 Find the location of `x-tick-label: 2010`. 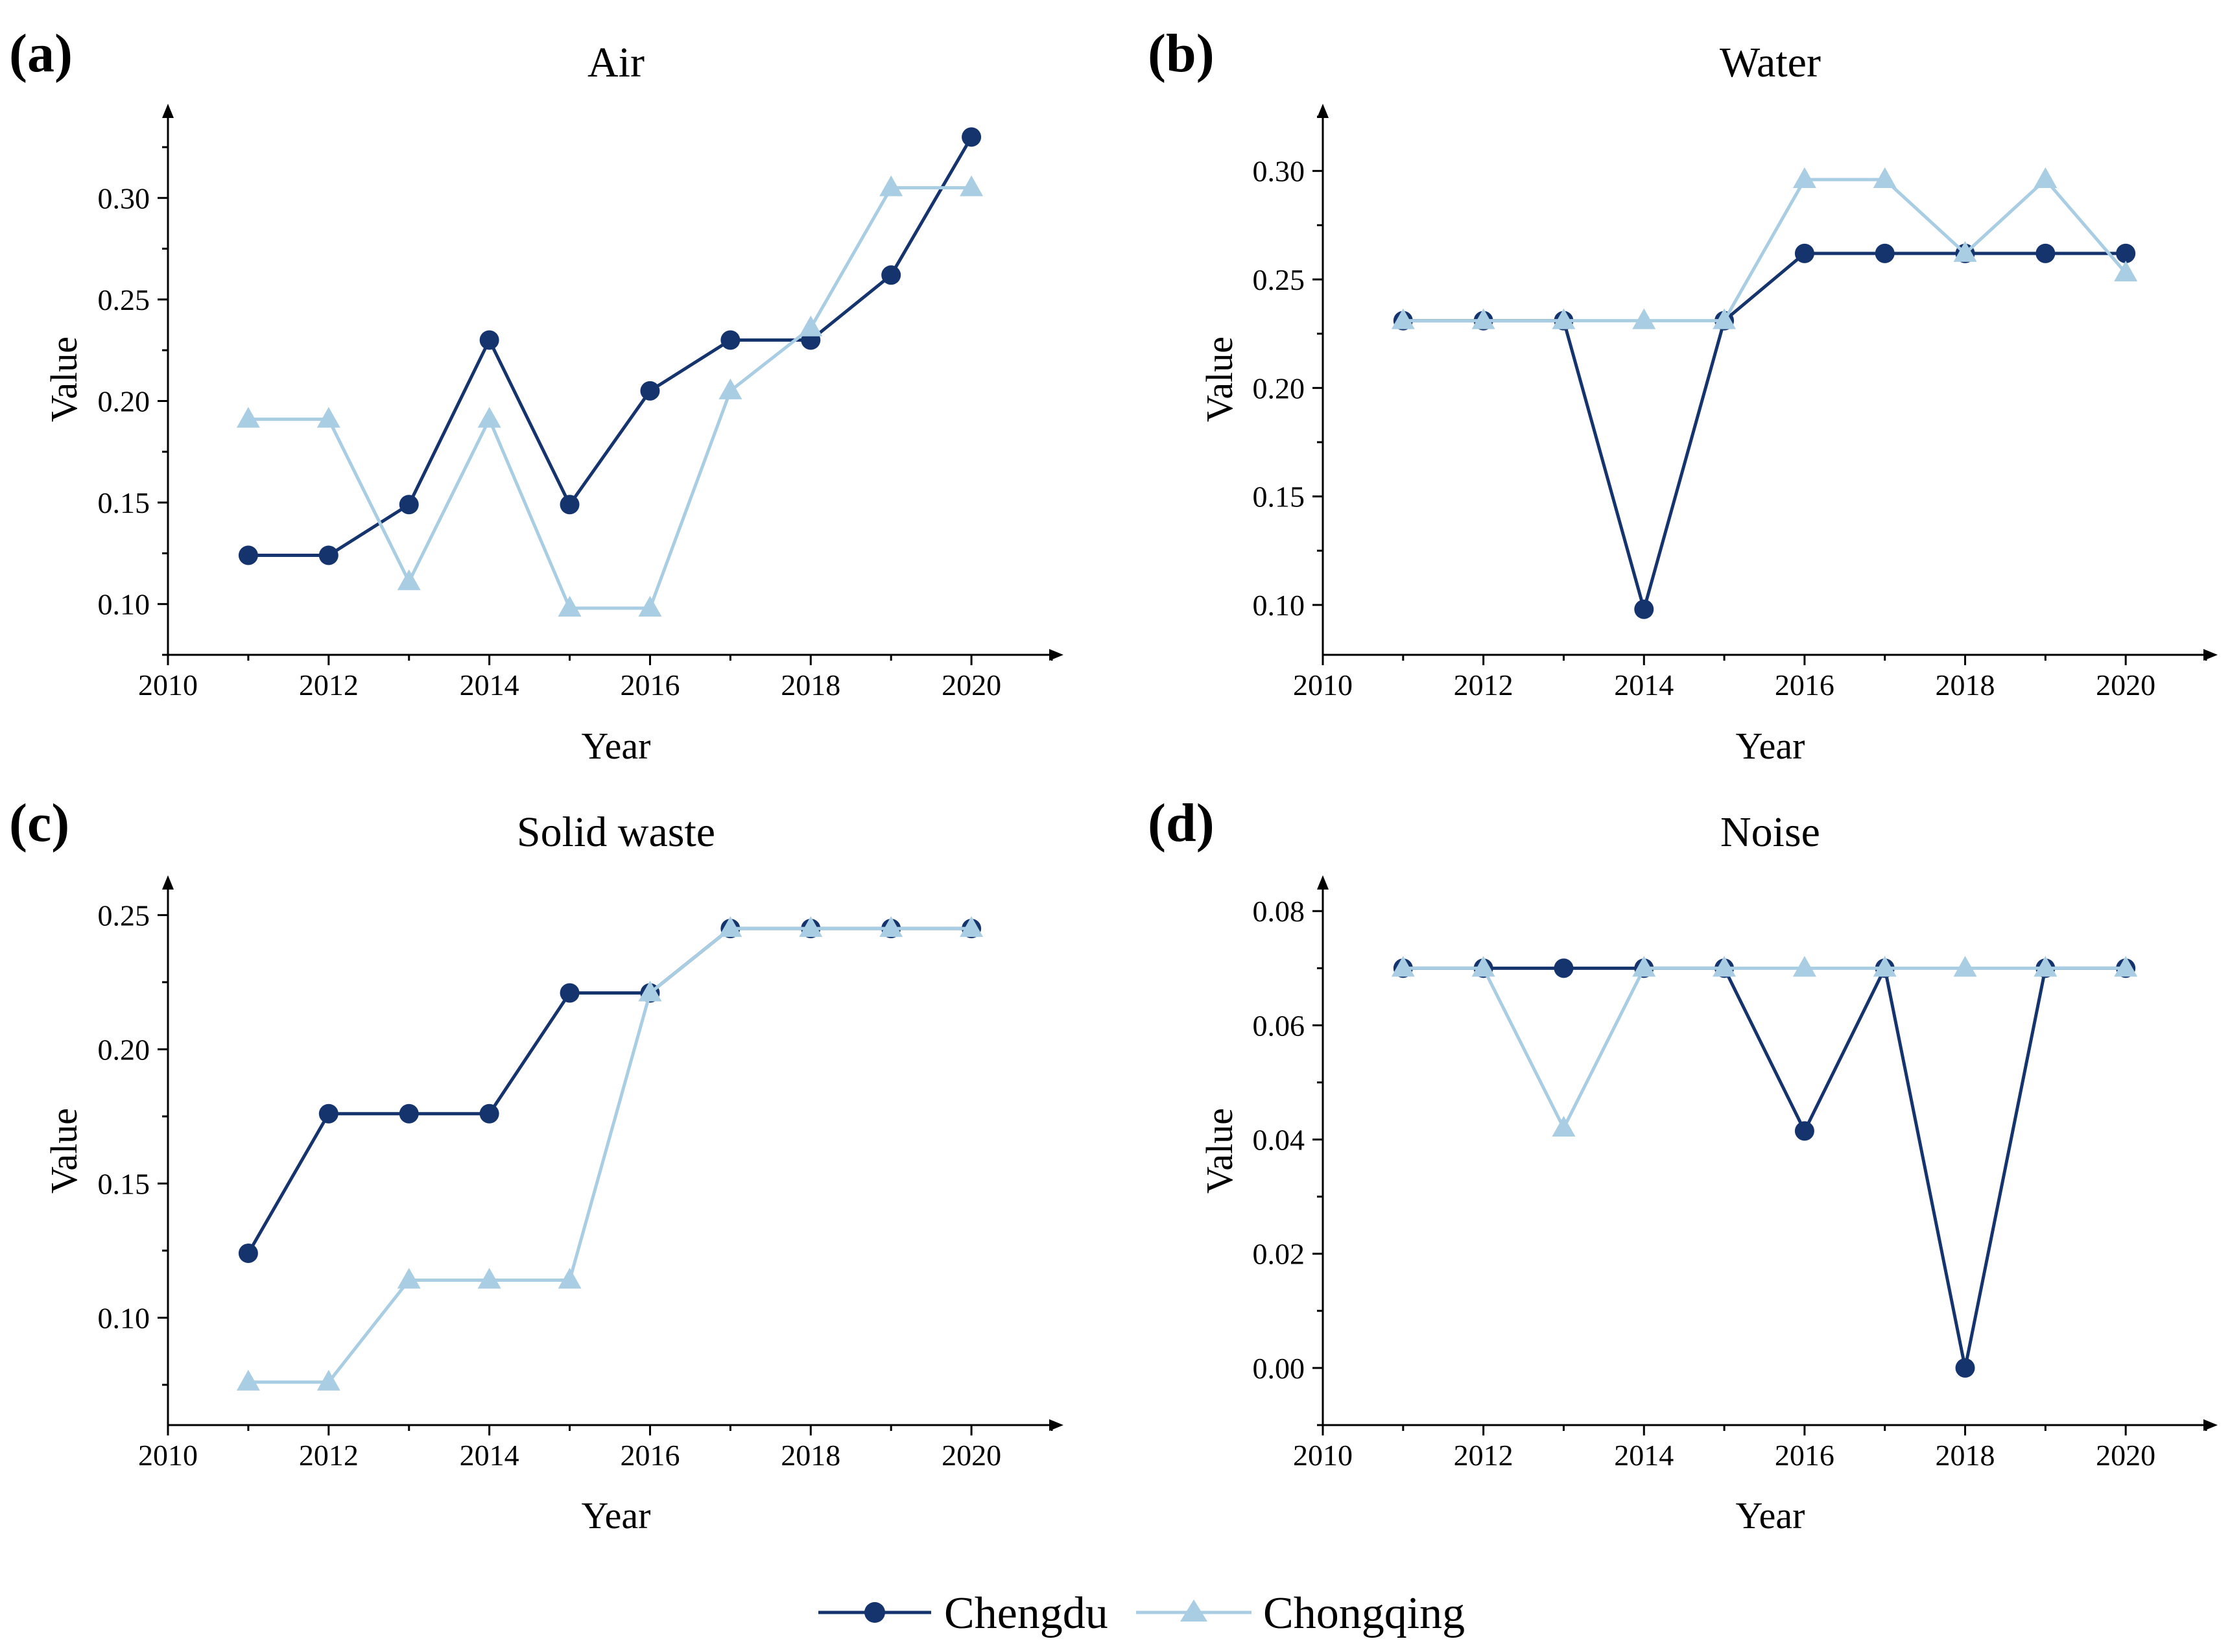

x-tick-label: 2010 is located at coordinates (168, 685).